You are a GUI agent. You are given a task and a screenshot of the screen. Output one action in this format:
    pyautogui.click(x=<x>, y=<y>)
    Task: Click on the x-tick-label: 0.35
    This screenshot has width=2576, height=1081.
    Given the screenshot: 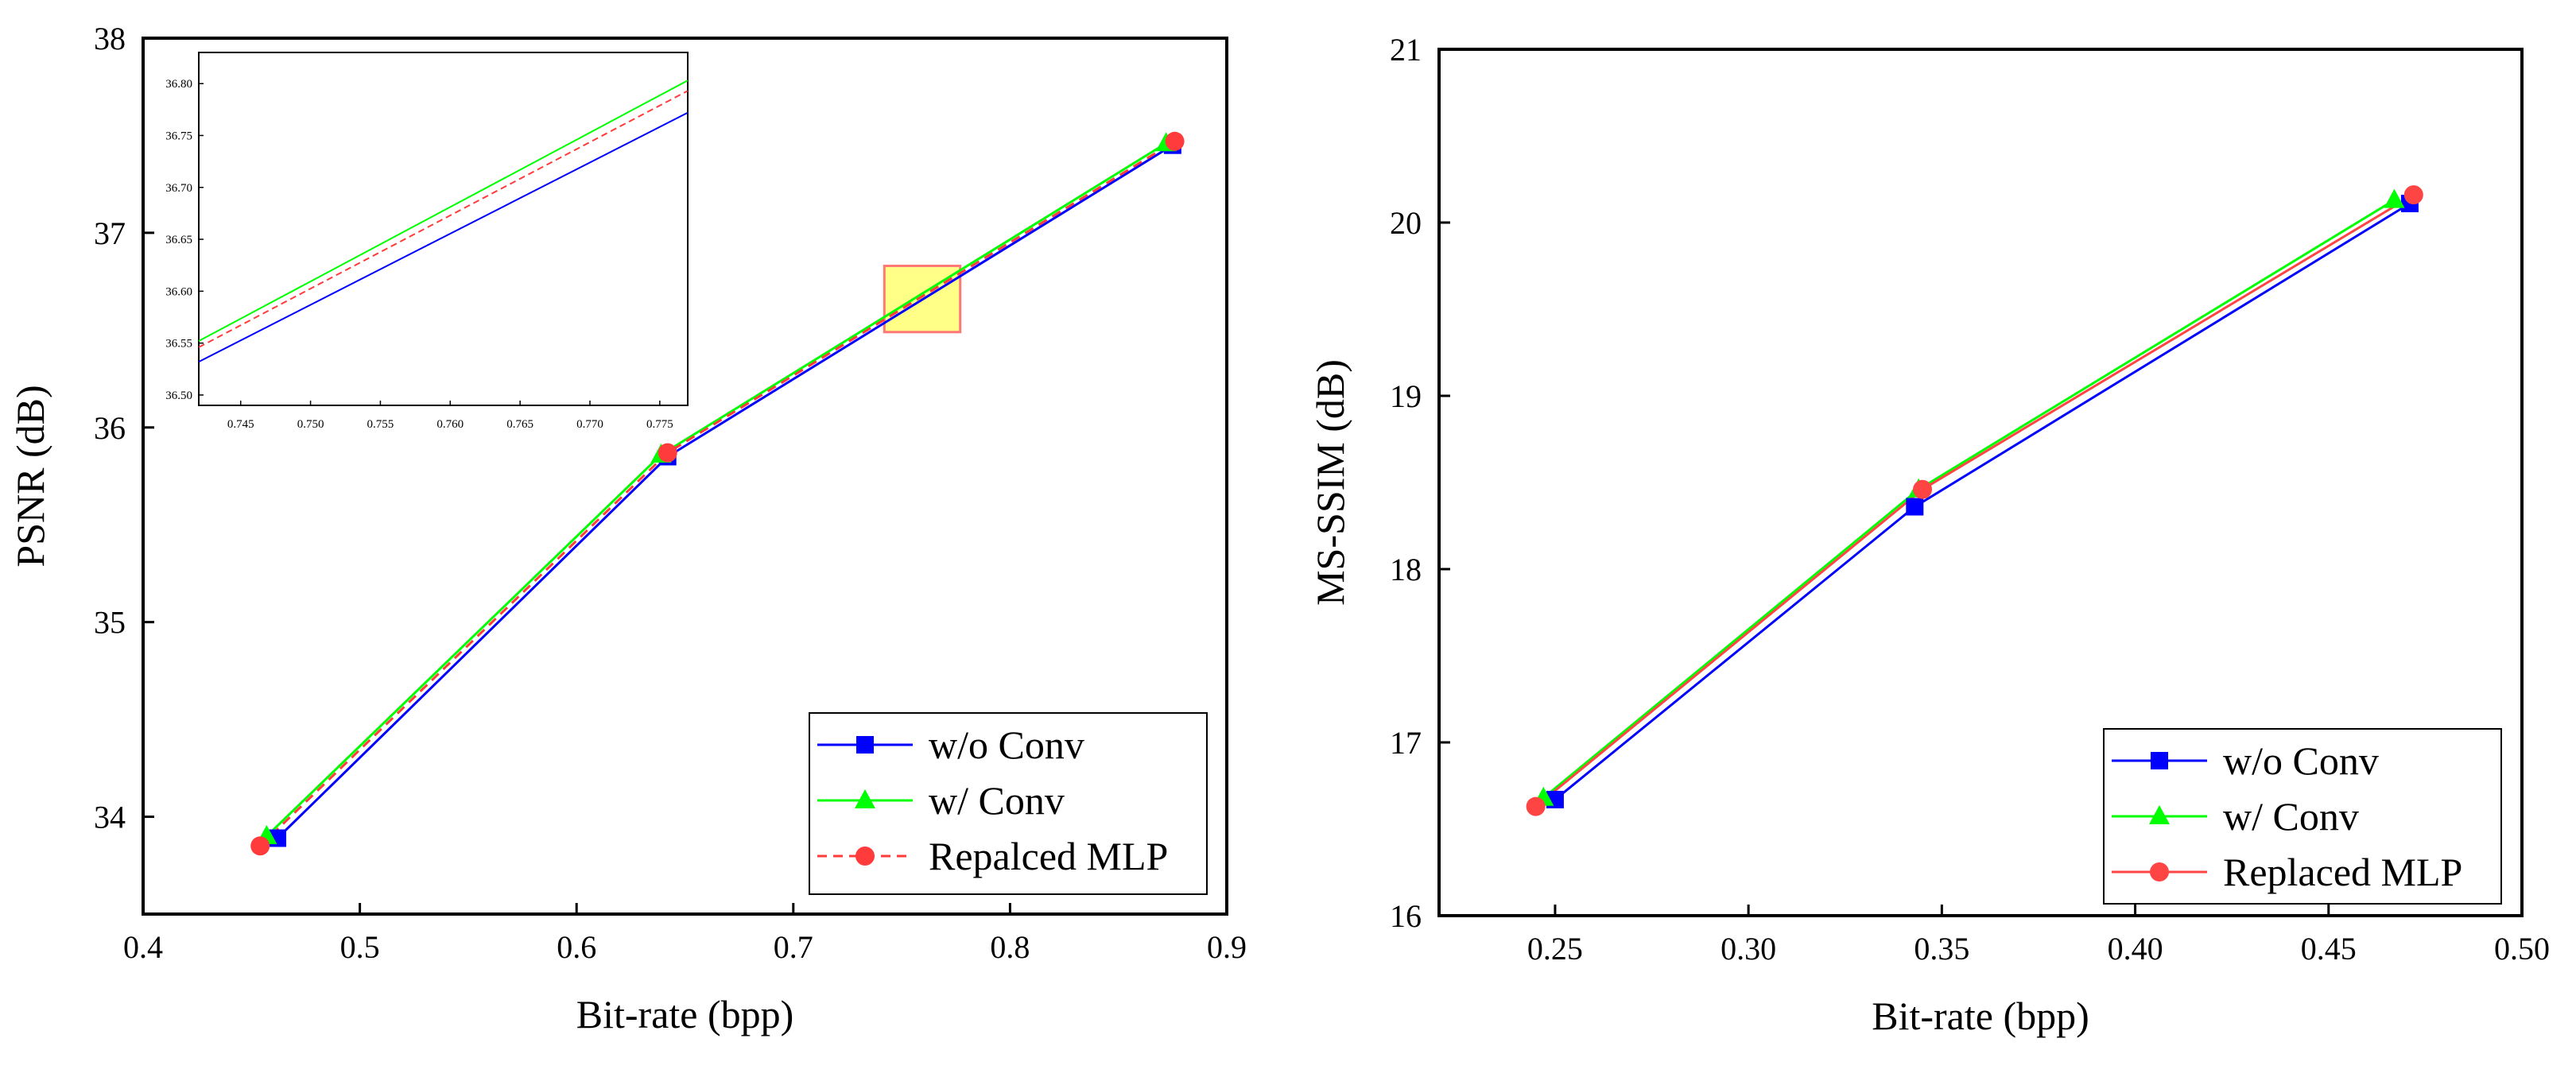 What is the action you would take?
    pyautogui.click(x=1941, y=949)
    